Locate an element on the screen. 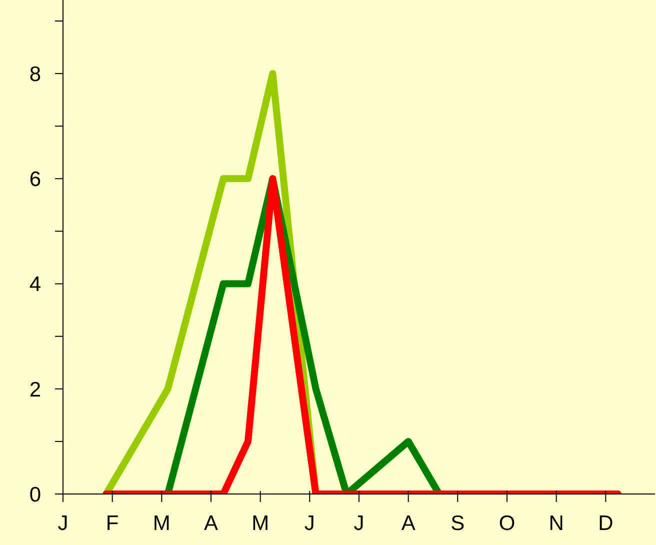  y-tick-label: 6 is located at coordinates (35, 180).